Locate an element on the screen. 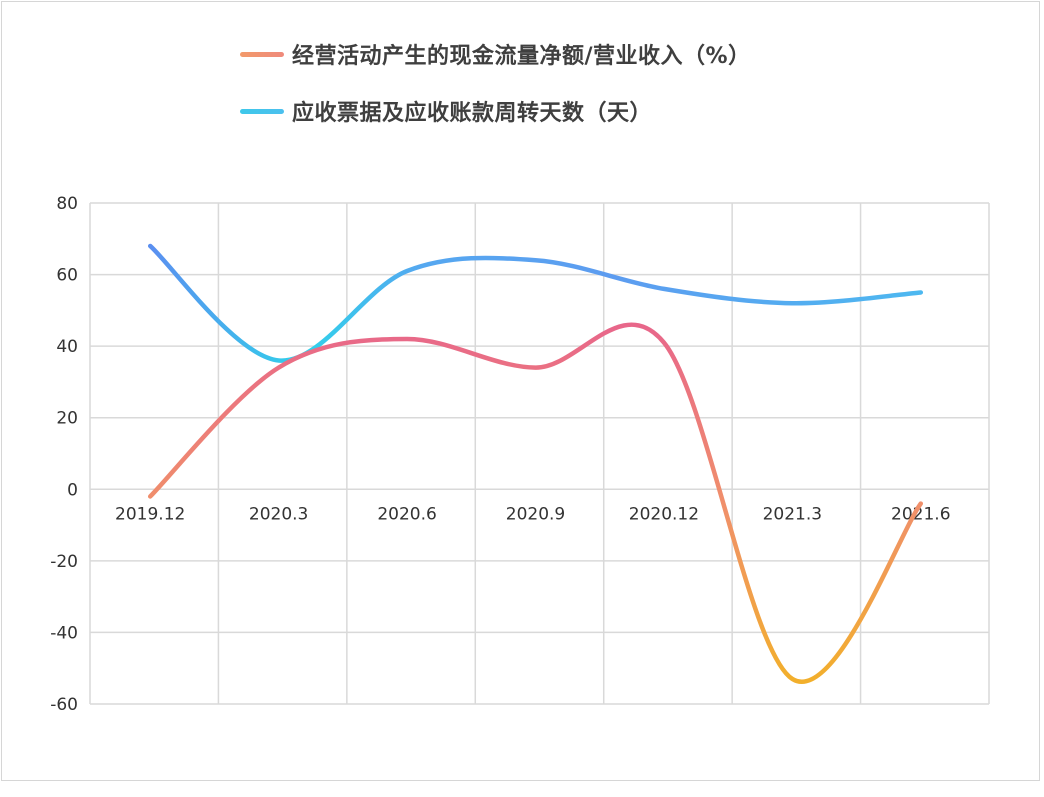 The width and height of the screenshot is (1044, 797). x-tick-label: 2021.3 is located at coordinates (792, 514).